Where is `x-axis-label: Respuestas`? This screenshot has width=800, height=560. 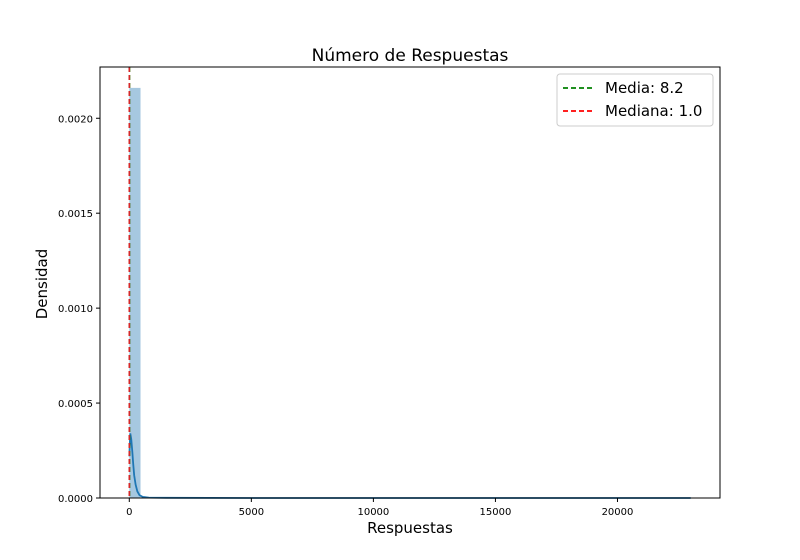 x-axis-label: Respuestas is located at coordinates (410, 528).